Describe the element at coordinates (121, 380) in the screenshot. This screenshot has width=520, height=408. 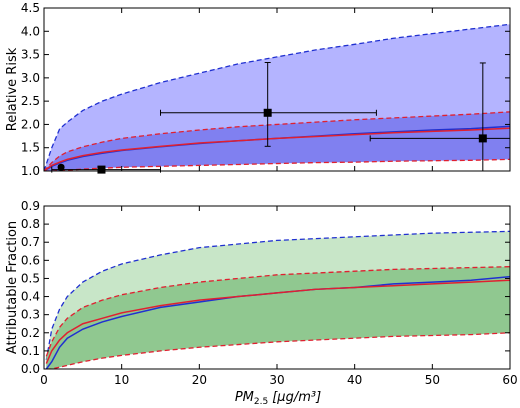
I see `x-tick-label: 10` at that location.